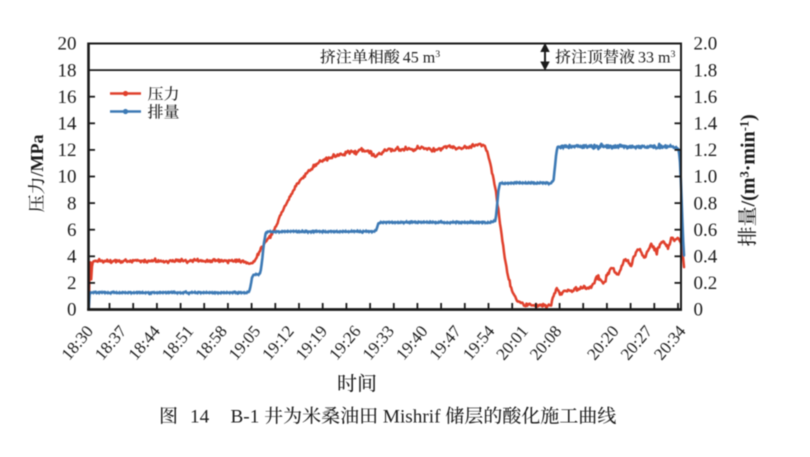  I want to click on svg-text: 1.2, so click(706, 150).